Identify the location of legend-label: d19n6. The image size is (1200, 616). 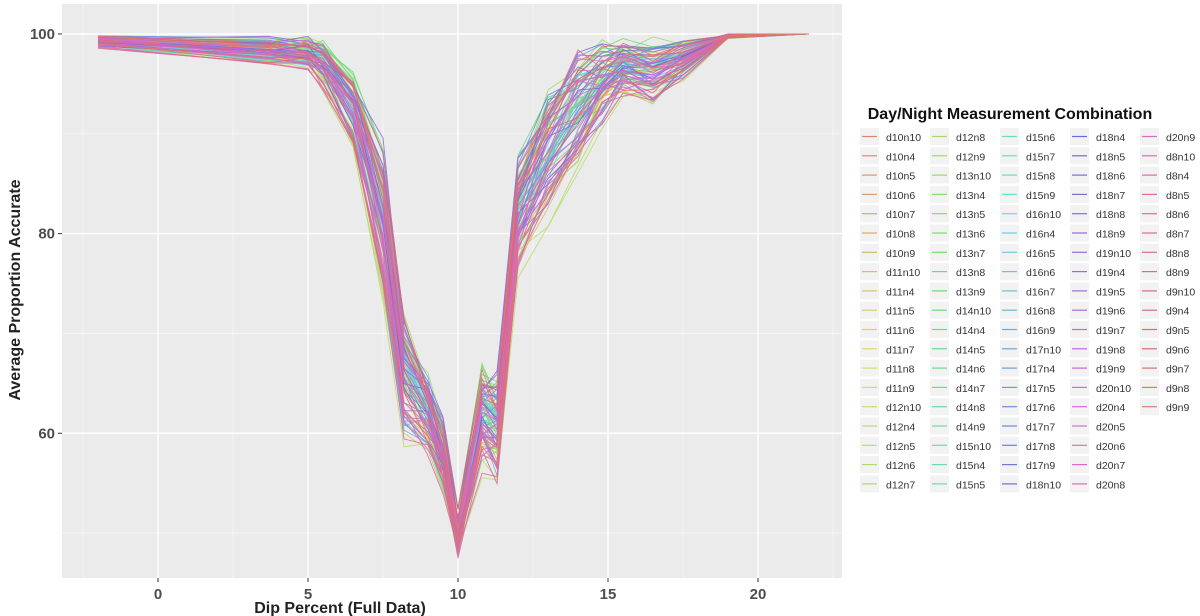
(1110, 312).